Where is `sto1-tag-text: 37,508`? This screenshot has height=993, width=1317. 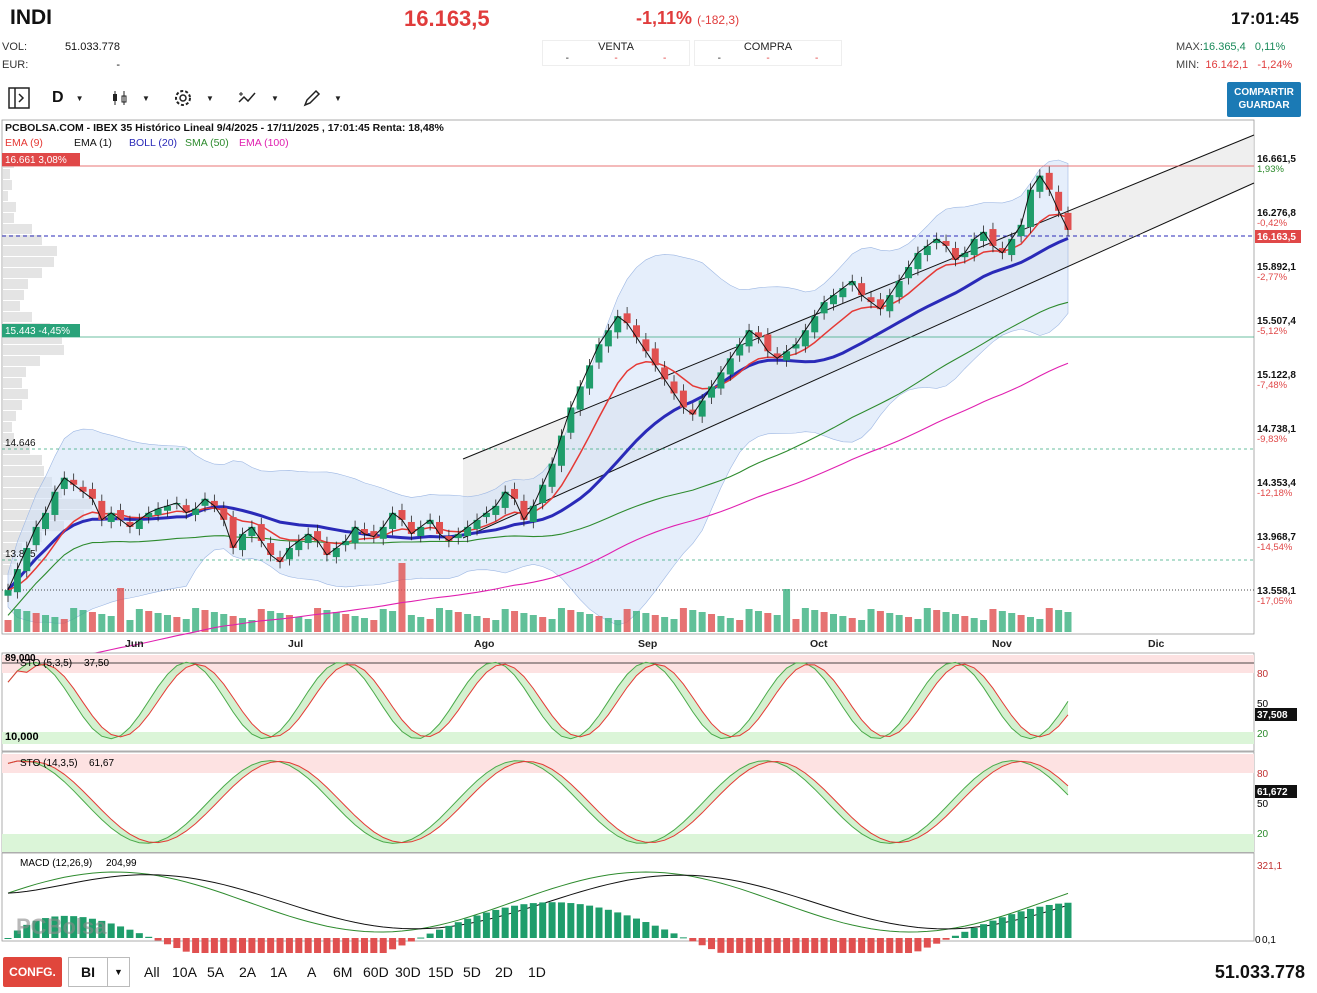
sto1-tag-text: 37,508 is located at coordinates (1272, 715).